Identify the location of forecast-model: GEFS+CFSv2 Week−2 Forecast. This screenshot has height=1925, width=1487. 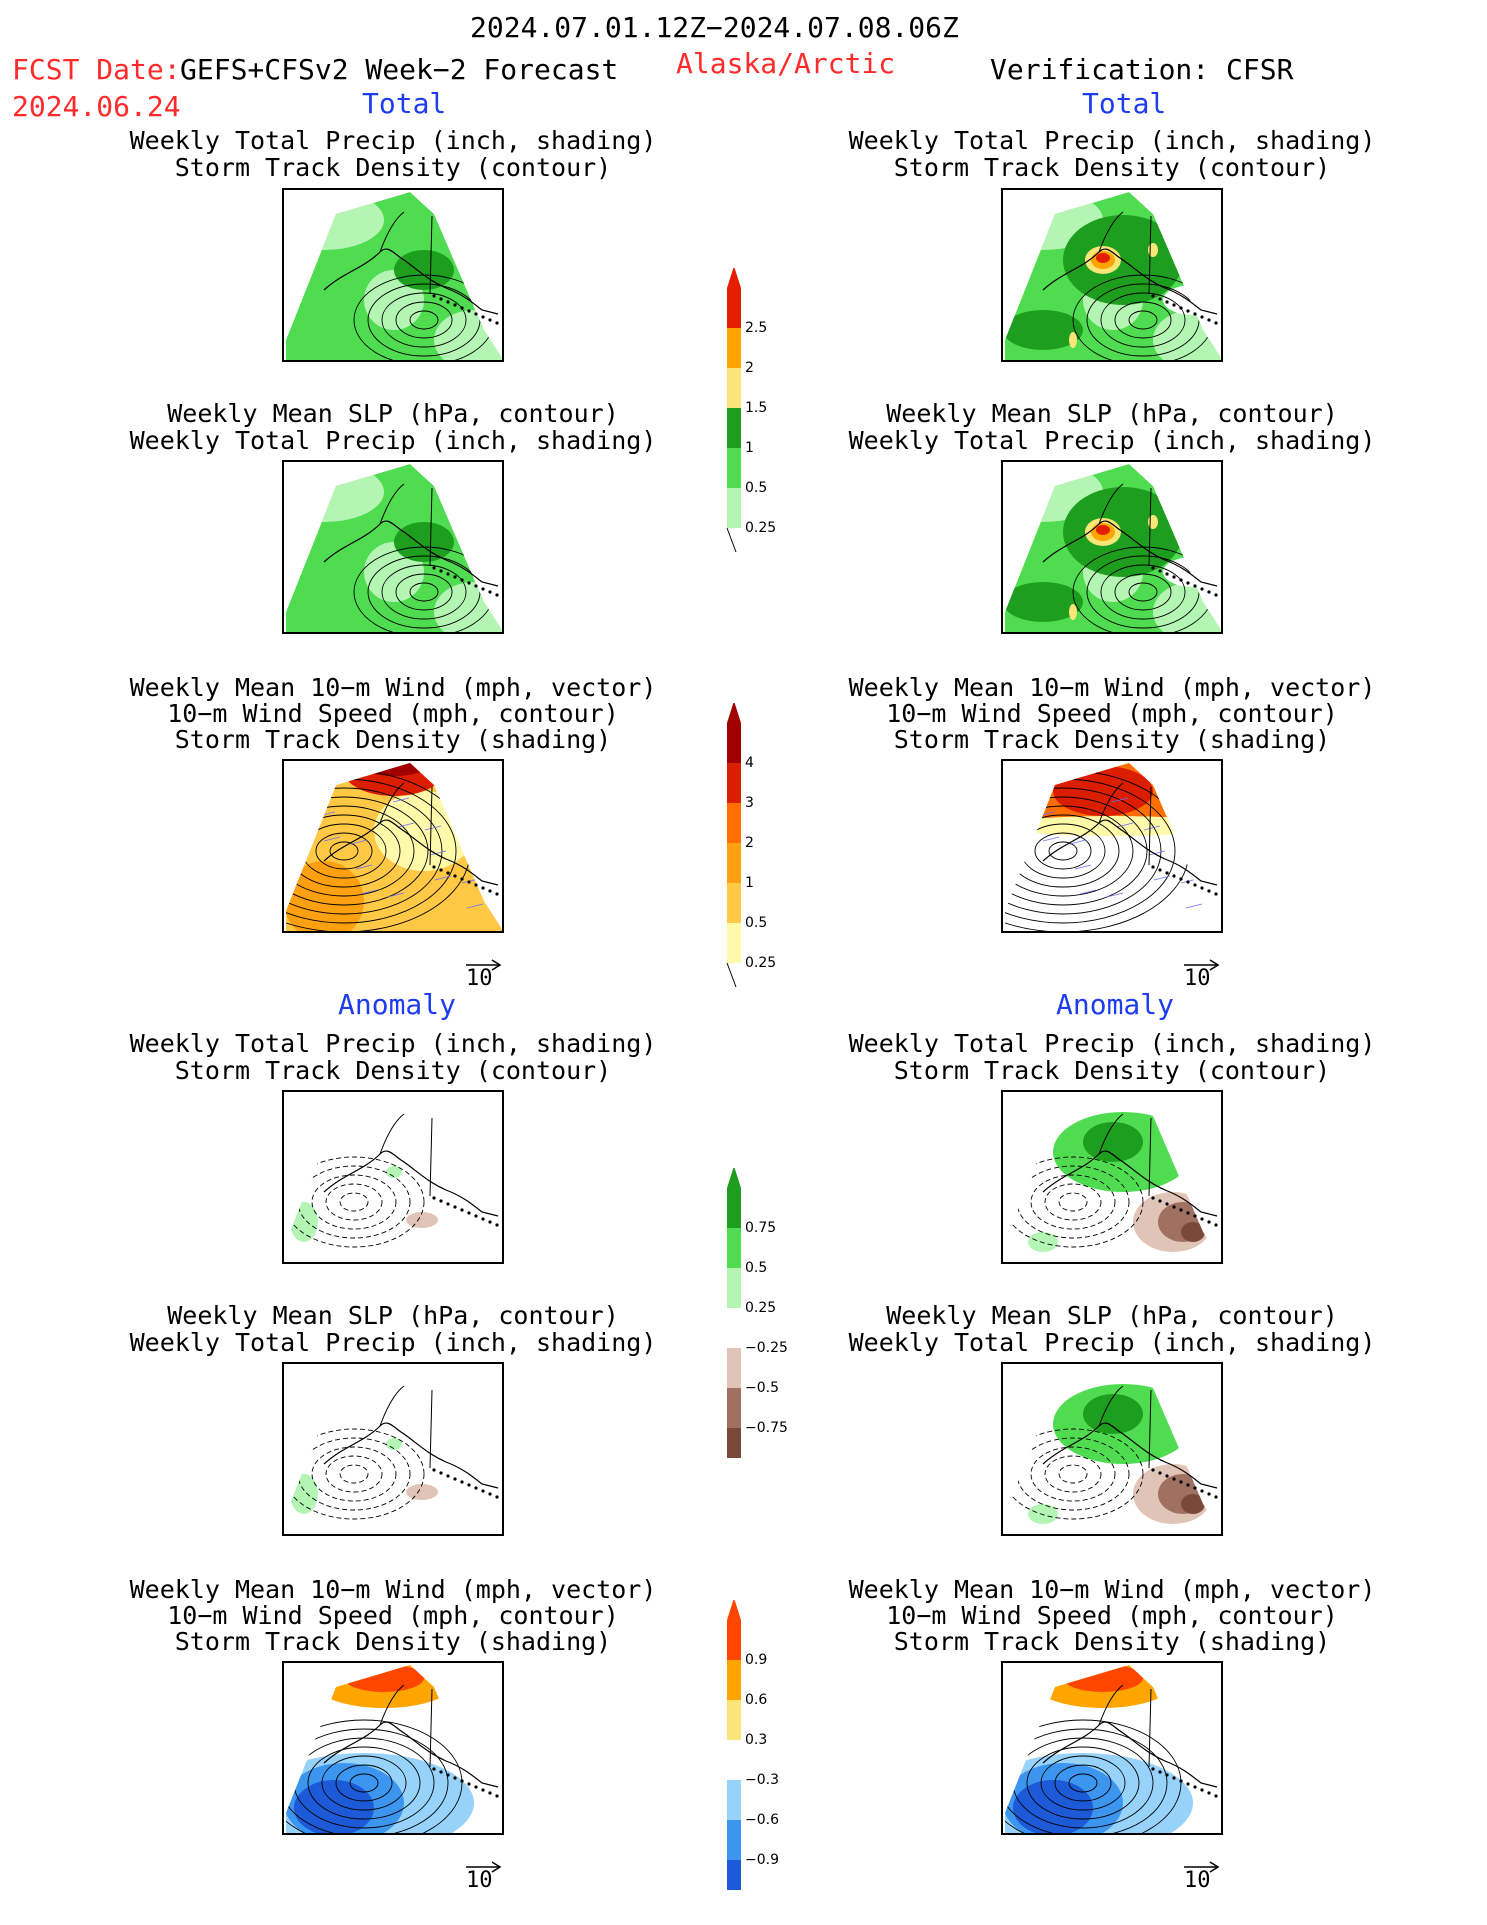
(399, 69).